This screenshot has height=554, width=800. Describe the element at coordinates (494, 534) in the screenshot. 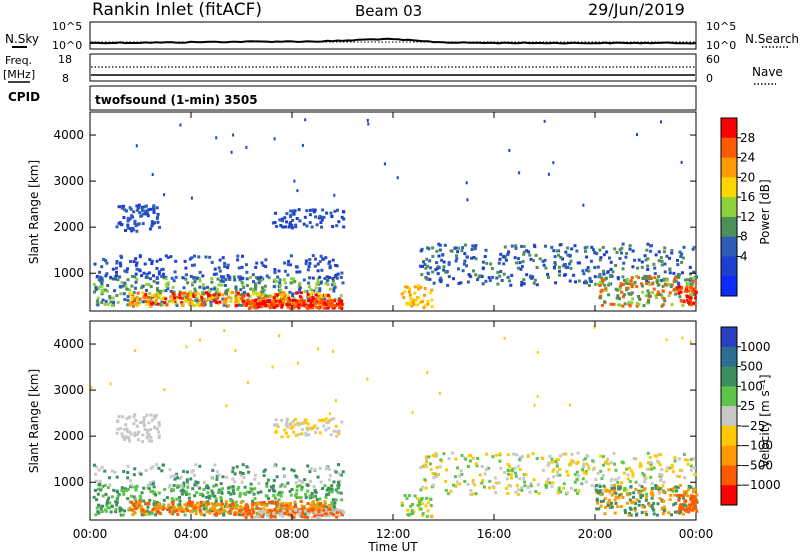

I see `x-tick-label-4: 16:00` at that location.